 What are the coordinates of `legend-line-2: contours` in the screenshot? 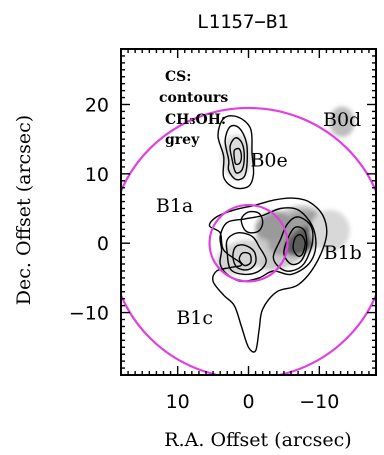 It's located at (193, 98).